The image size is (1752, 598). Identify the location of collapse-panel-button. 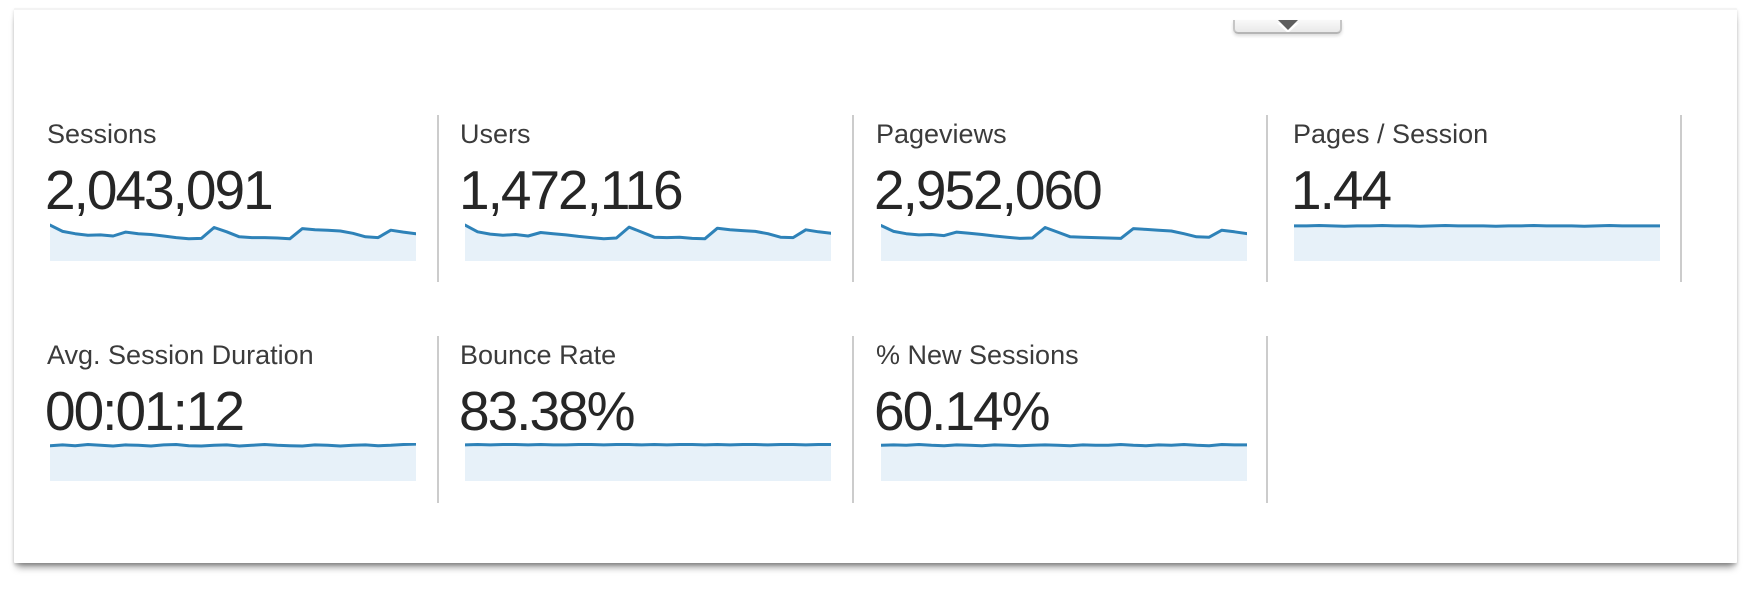
(1287, 26).